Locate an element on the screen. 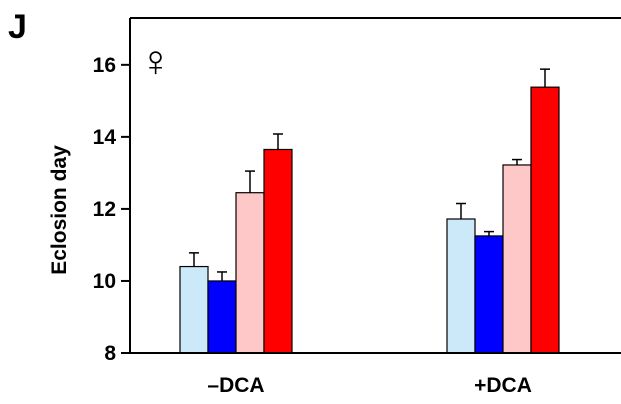  y-axis-label: Eclosion day is located at coordinates (59, 210).